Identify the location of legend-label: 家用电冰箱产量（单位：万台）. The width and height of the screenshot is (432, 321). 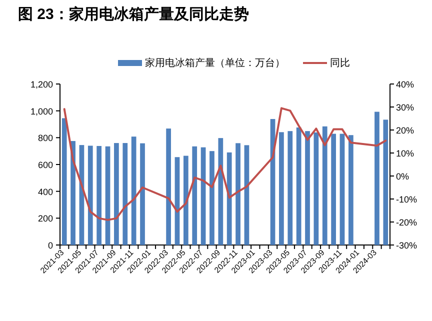
(215, 63).